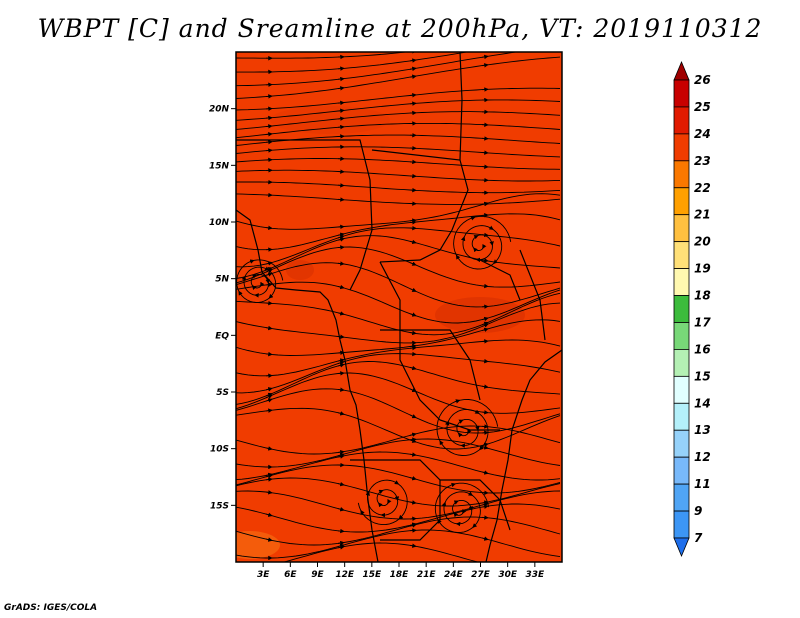 The height and width of the screenshot is (618, 800). What do you see at coordinates (480, 315) in the screenshot?
I see `wbpt-anomaly-central` at bounding box center [480, 315].